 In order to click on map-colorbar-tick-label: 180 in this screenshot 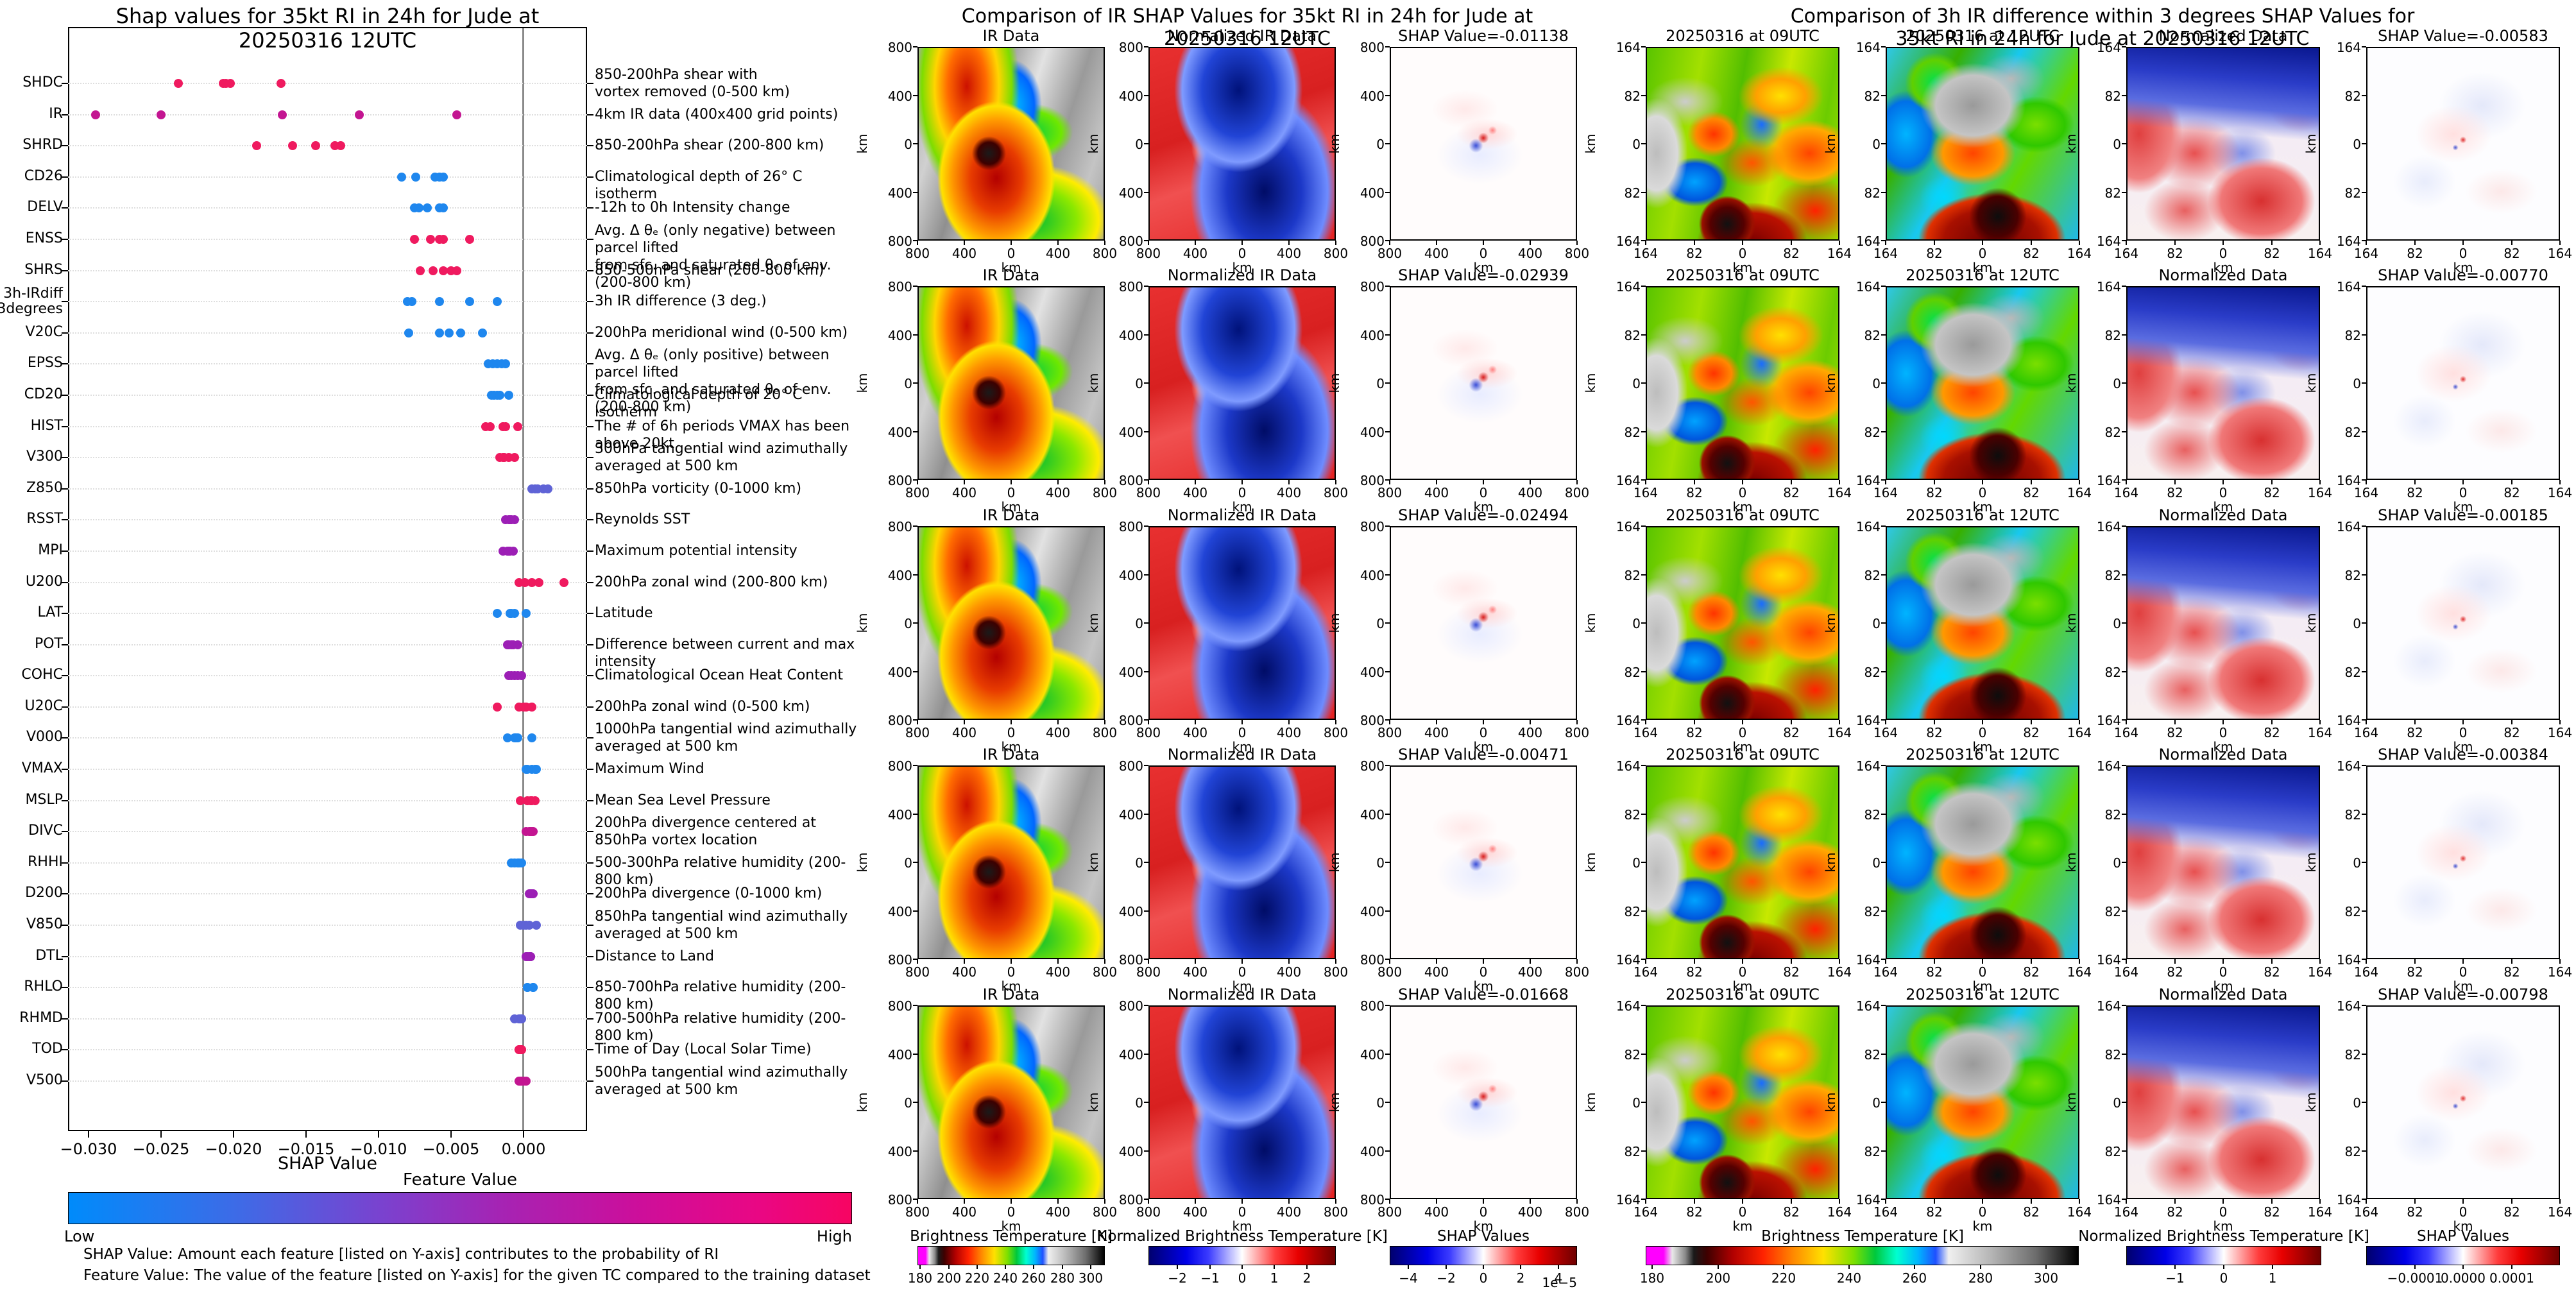, I will do `click(1652, 1278)`.